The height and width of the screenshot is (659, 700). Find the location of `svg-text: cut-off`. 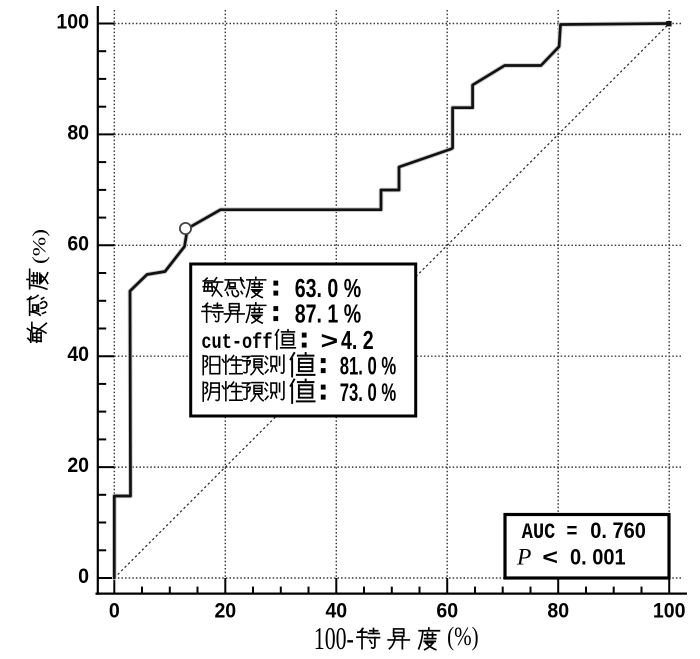

svg-text: cut-off is located at coordinates (236, 342).